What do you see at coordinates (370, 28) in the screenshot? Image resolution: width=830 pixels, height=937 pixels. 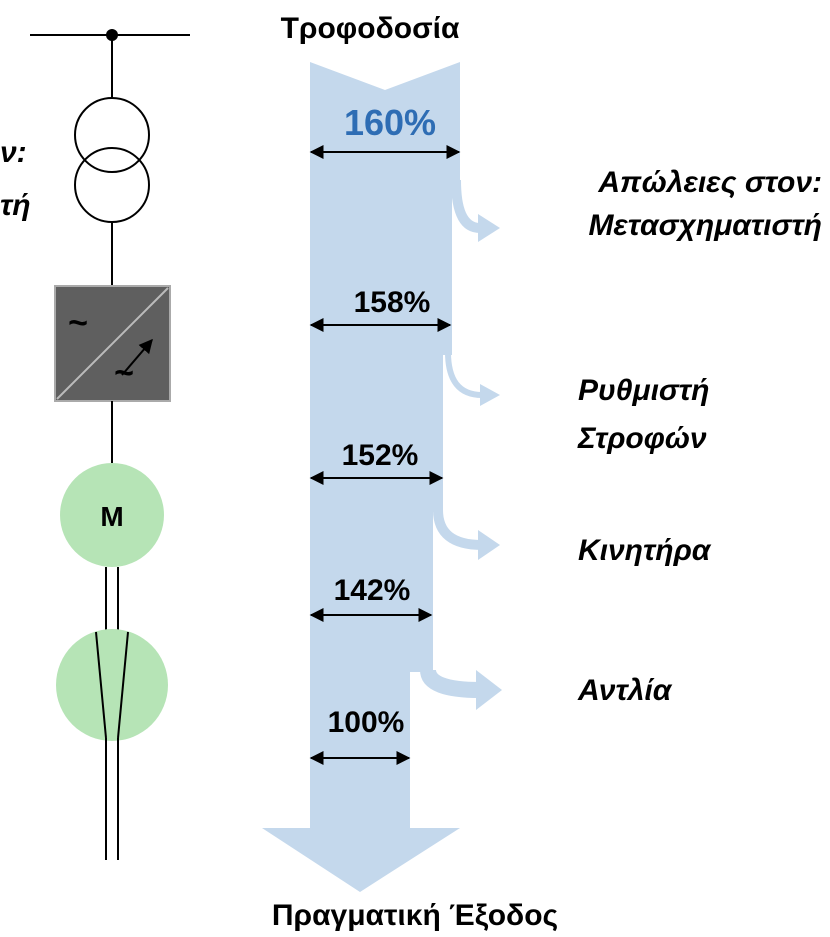 I see `title: Τροφοδοσία` at bounding box center [370, 28].